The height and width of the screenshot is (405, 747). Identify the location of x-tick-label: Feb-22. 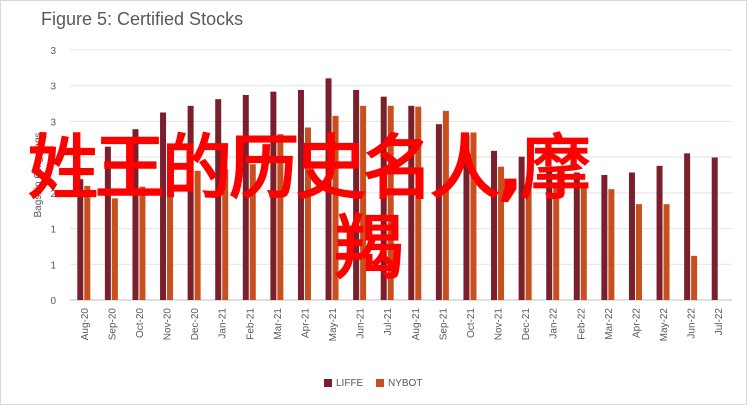
(581, 324).